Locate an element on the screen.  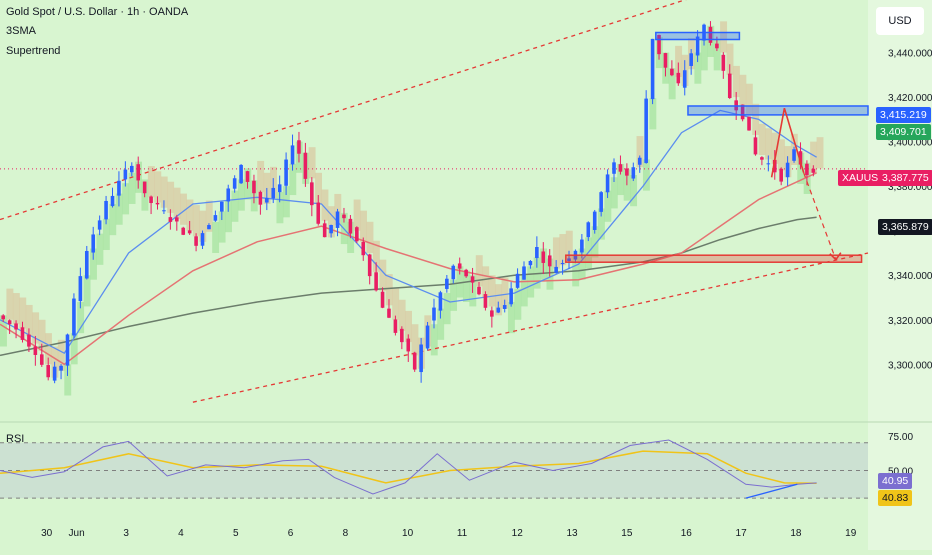
time-axis-tick: 4 is located at coordinates (181, 533).